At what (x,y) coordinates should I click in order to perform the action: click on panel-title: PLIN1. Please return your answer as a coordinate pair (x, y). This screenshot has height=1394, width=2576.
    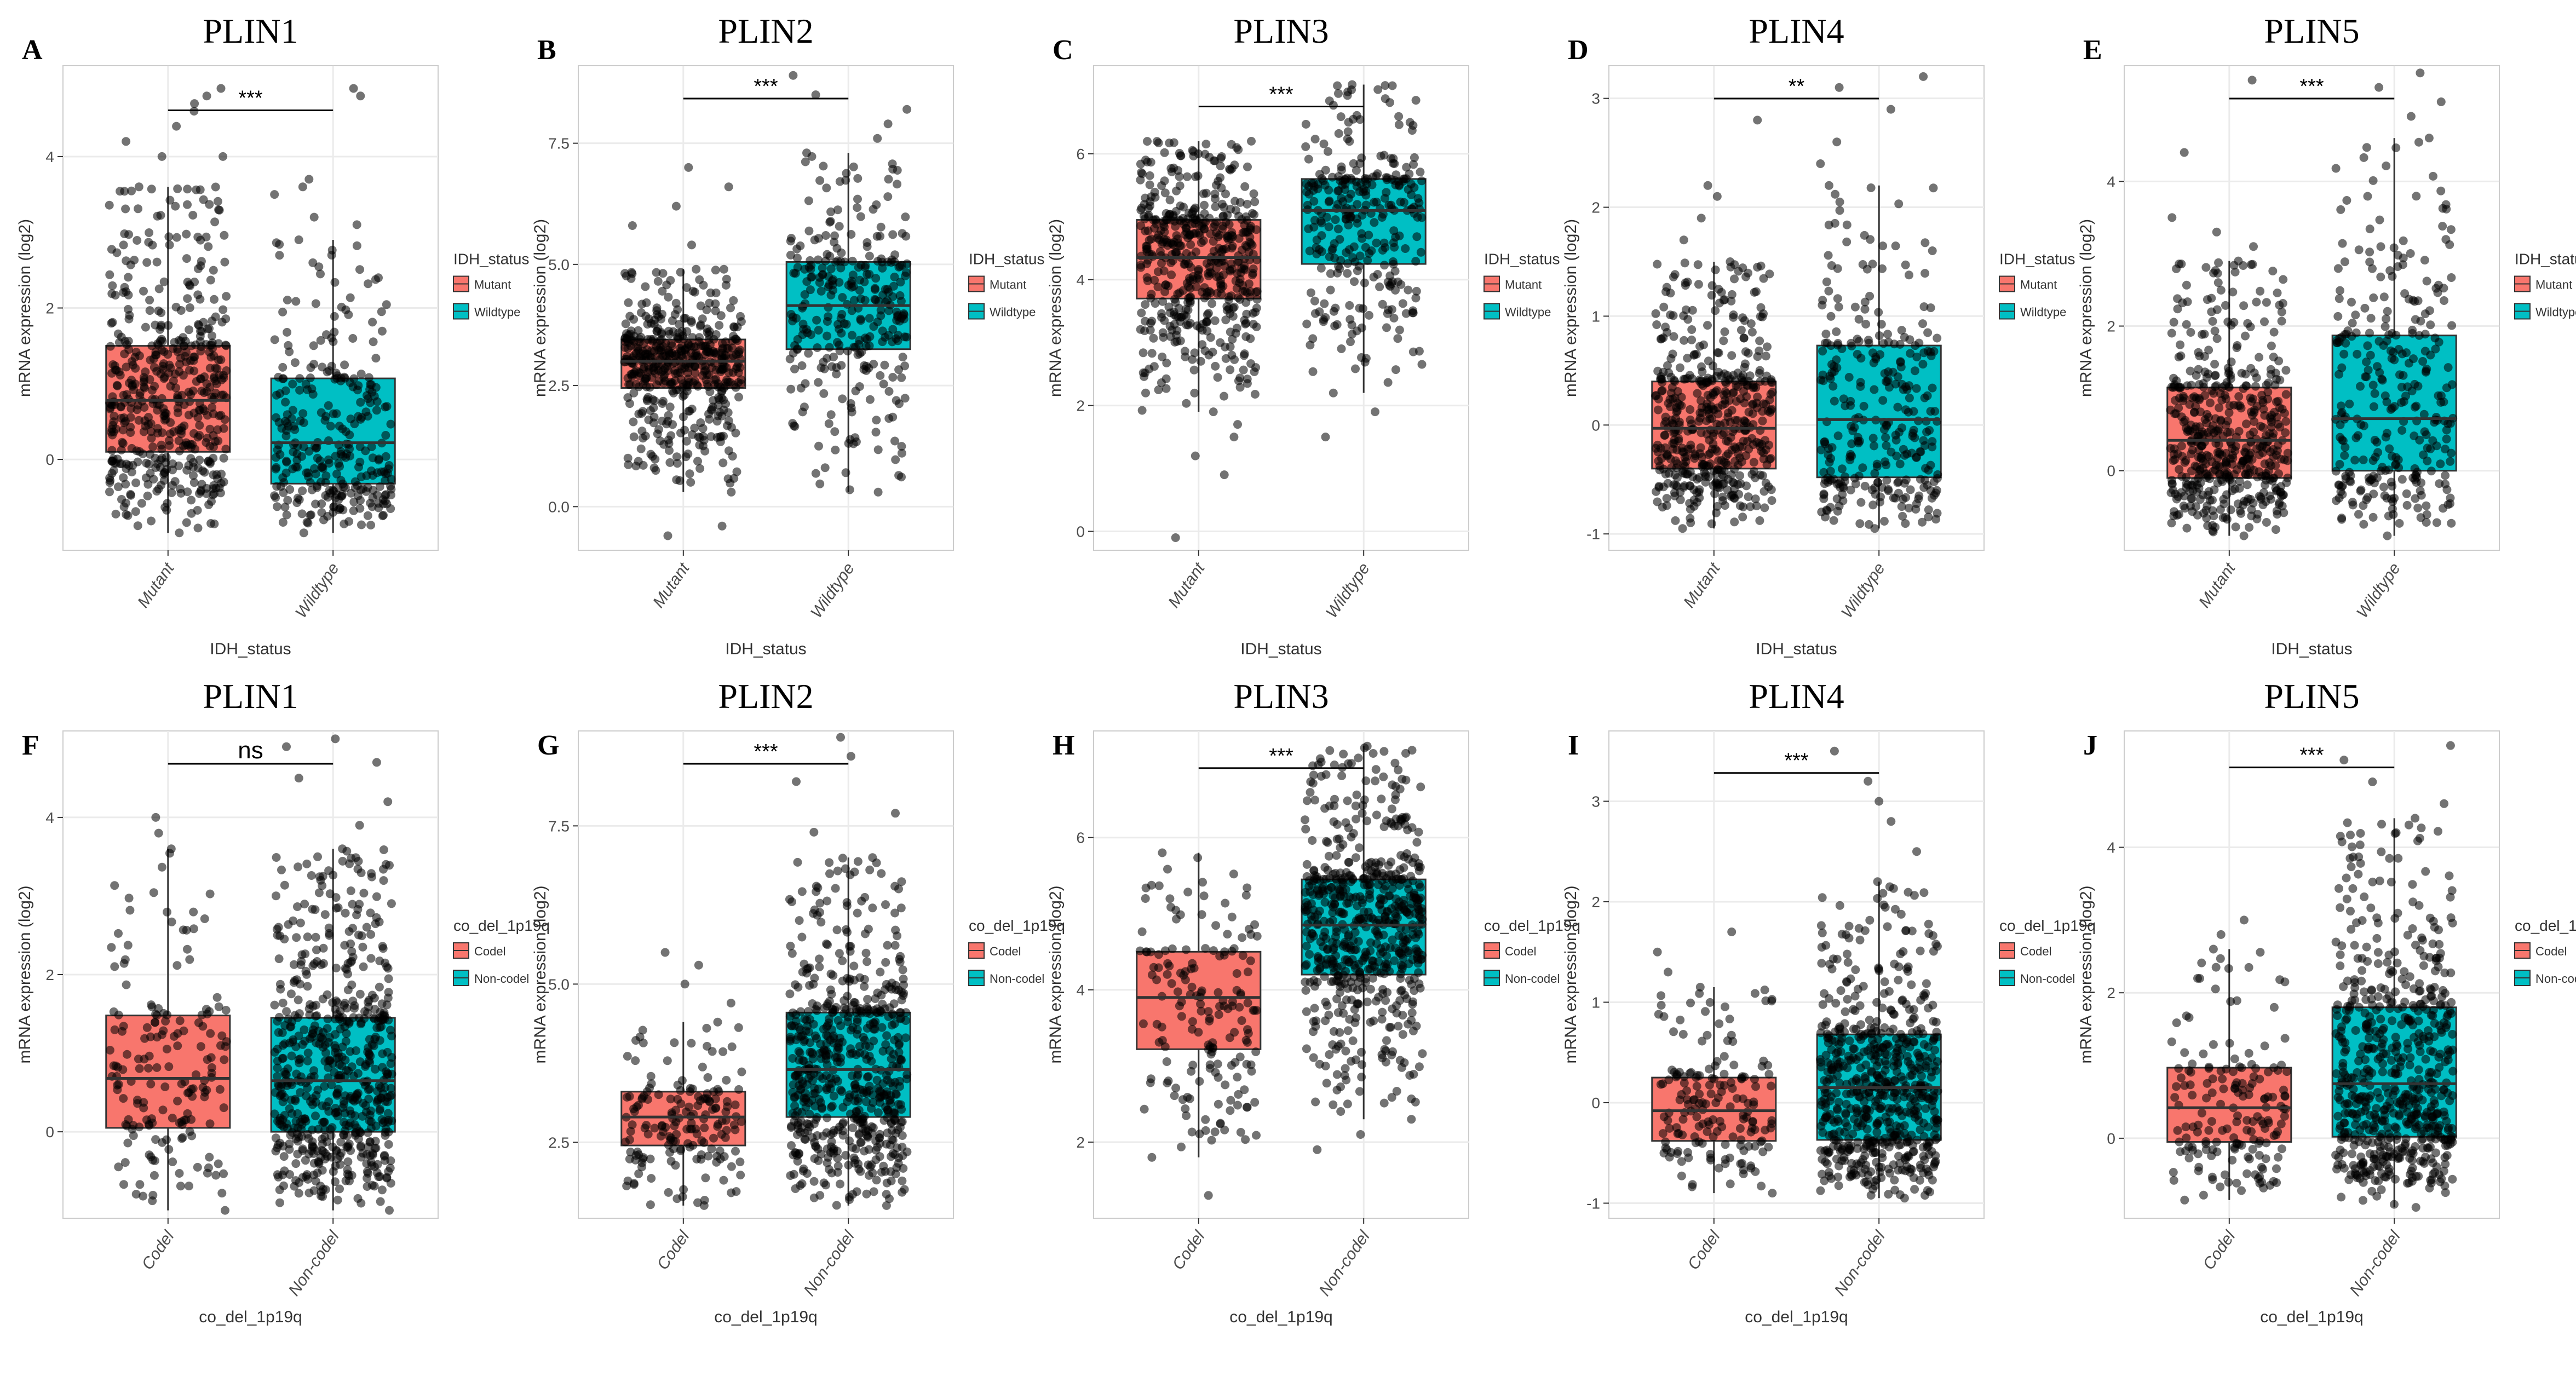
    Looking at the image, I should click on (250, 696).